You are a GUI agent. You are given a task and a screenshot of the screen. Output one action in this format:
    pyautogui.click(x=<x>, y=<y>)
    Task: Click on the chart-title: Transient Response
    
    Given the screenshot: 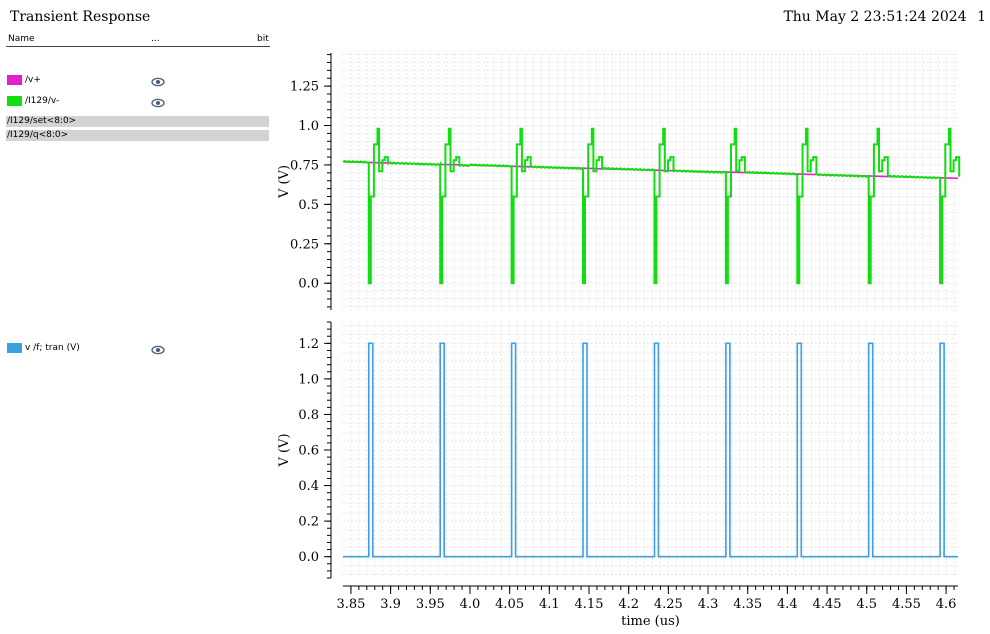 What is the action you would take?
    pyautogui.click(x=80, y=17)
    